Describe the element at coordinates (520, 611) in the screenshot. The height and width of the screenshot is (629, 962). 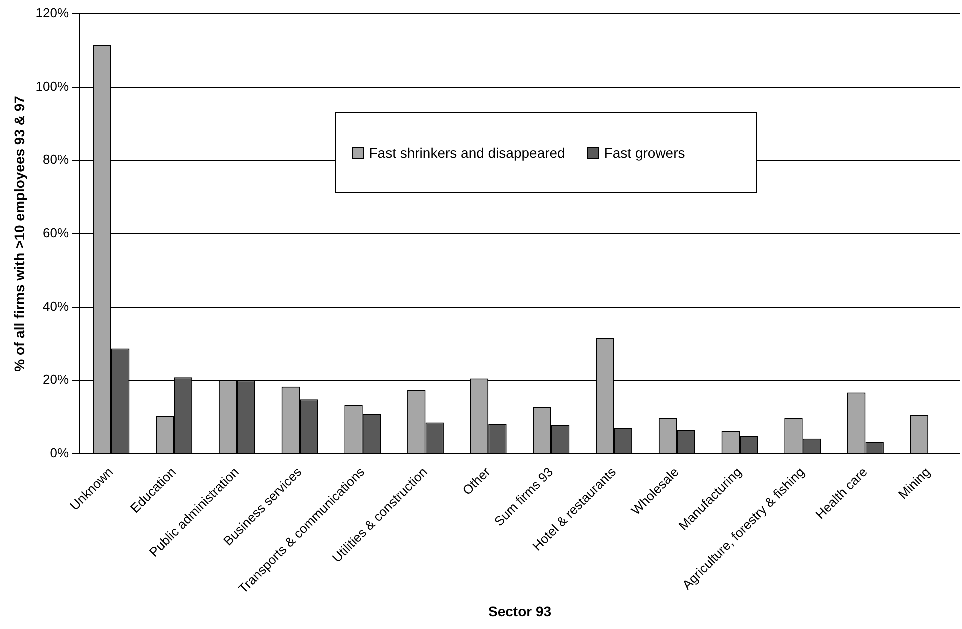
I see `x-axis-title: Sector 93` at that location.